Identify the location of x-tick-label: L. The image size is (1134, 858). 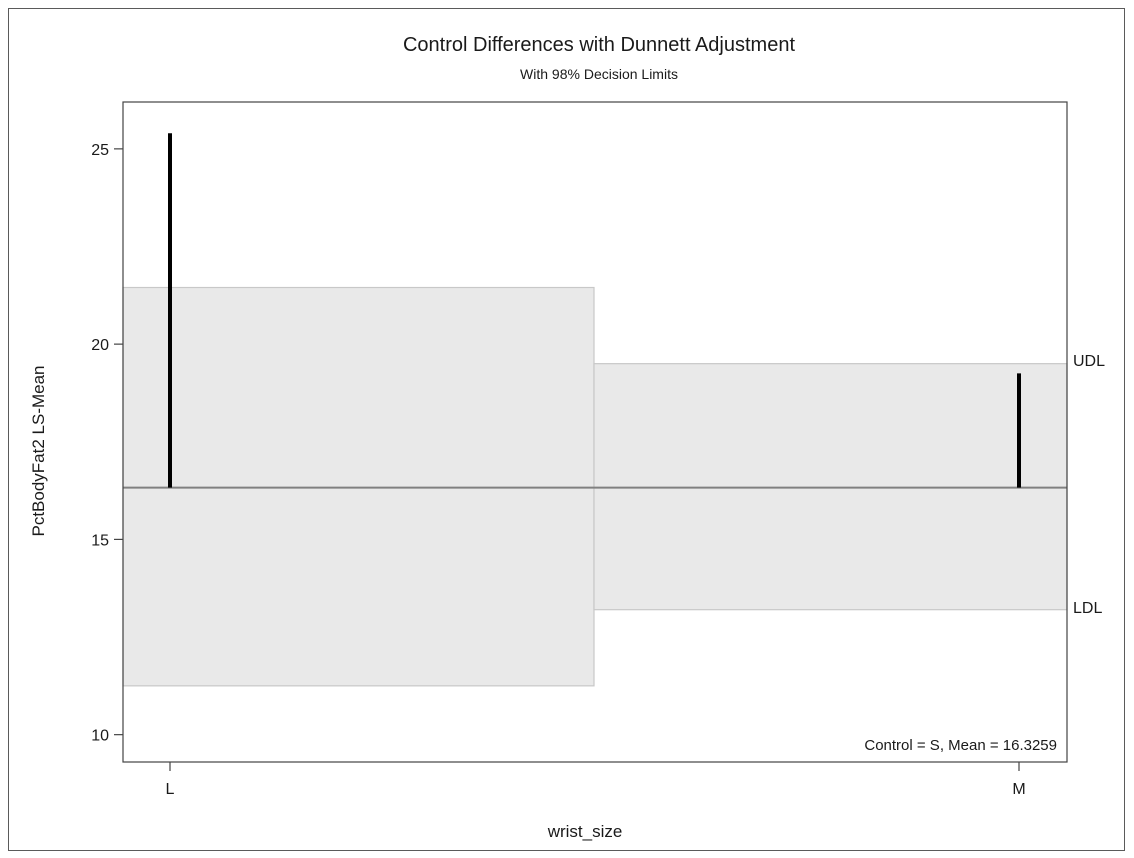
(170, 789).